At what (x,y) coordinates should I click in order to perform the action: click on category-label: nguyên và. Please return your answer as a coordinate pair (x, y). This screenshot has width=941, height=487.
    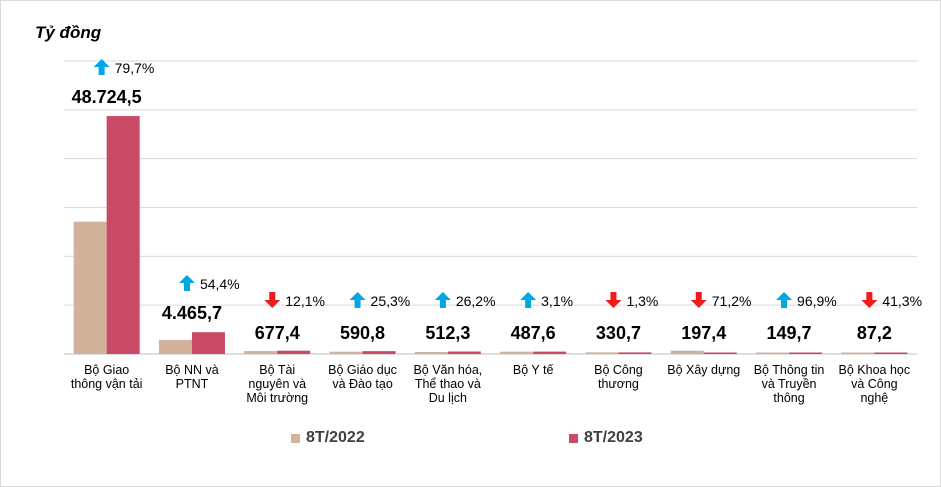
    Looking at the image, I should click on (277, 384).